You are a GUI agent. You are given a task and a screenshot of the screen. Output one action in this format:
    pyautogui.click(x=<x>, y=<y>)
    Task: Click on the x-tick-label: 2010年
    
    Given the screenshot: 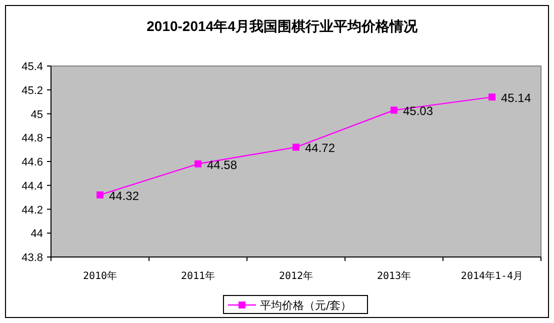 What is the action you would take?
    pyautogui.click(x=100, y=276)
    